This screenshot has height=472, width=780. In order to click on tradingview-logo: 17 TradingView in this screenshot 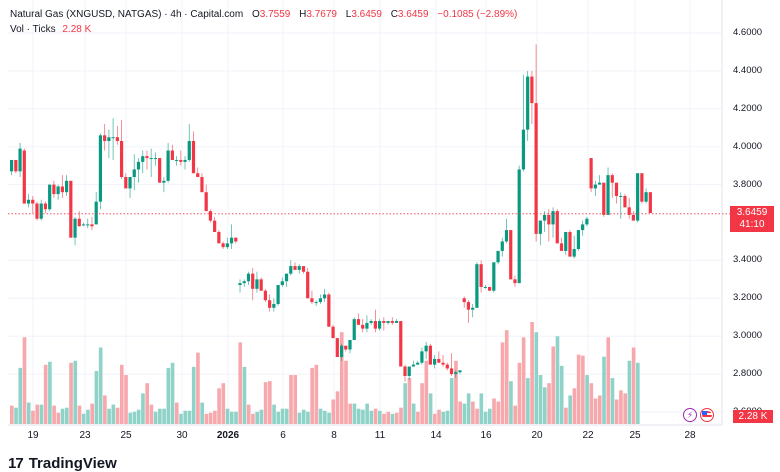, I will do `click(62, 463)`.